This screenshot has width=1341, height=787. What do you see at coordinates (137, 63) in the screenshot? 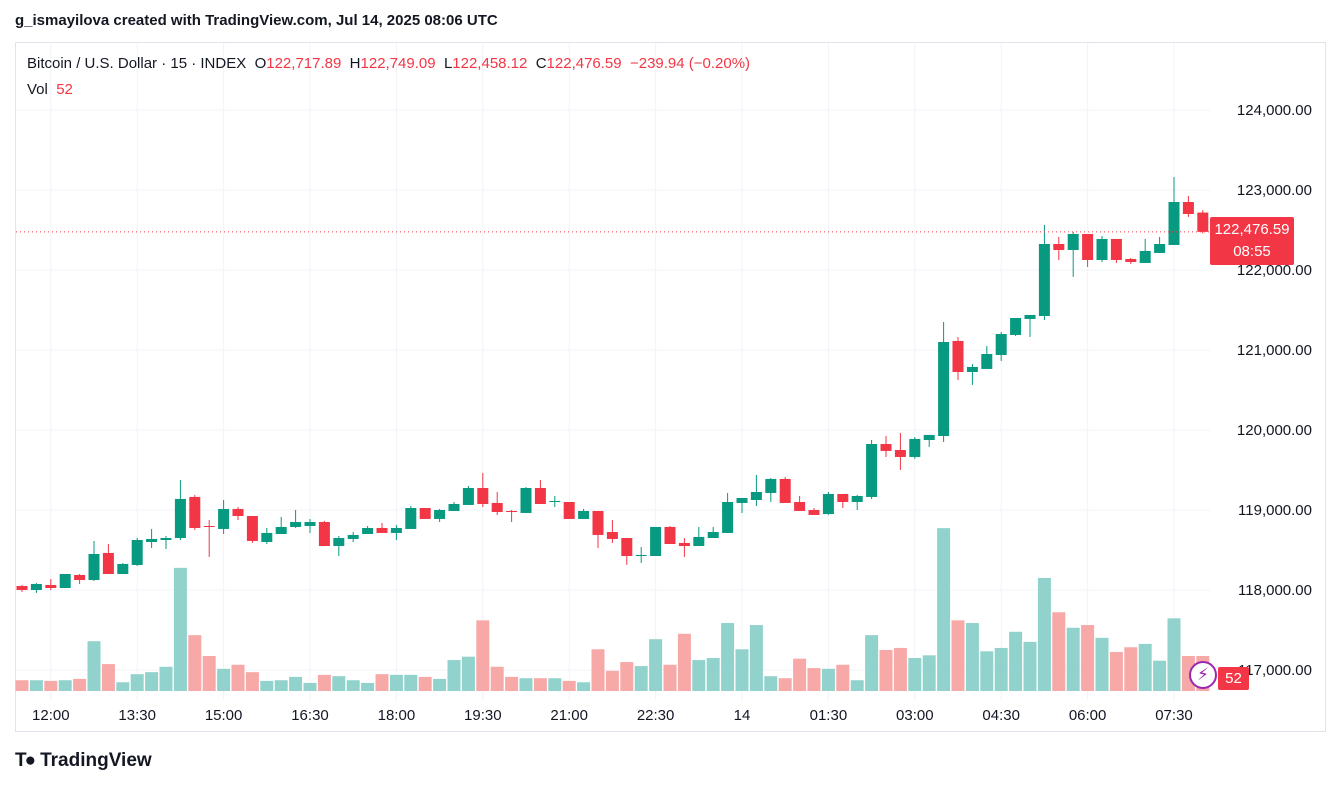
I see `symbol-title: Bitcoin / U.S. Dollar · 15 · INDEX` at bounding box center [137, 63].